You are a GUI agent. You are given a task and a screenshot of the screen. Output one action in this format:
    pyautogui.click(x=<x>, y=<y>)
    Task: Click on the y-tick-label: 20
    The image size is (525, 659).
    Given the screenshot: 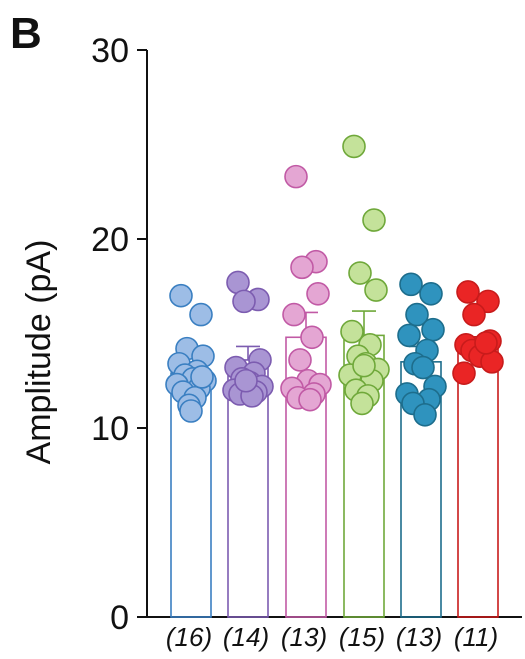 What is the action you would take?
    pyautogui.click(x=110, y=240)
    